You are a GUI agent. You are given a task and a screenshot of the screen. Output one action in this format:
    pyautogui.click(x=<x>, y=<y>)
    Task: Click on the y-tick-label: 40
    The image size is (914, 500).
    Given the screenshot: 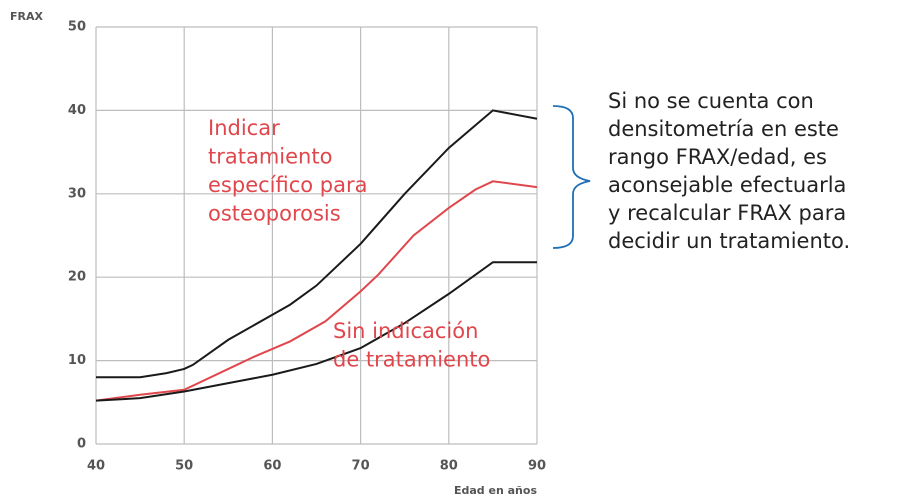 What is the action you would take?
    pyautogui.click(x=77, y=110)
    